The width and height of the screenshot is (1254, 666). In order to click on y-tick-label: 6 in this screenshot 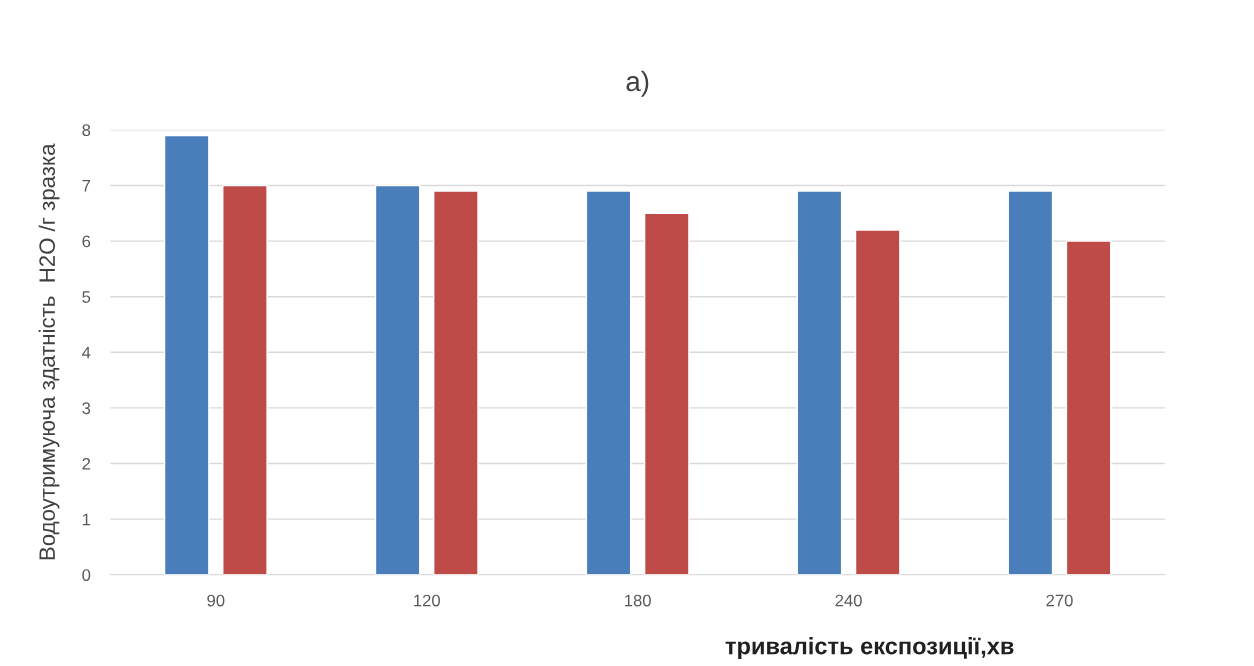, I will do `click(86, 241)`.